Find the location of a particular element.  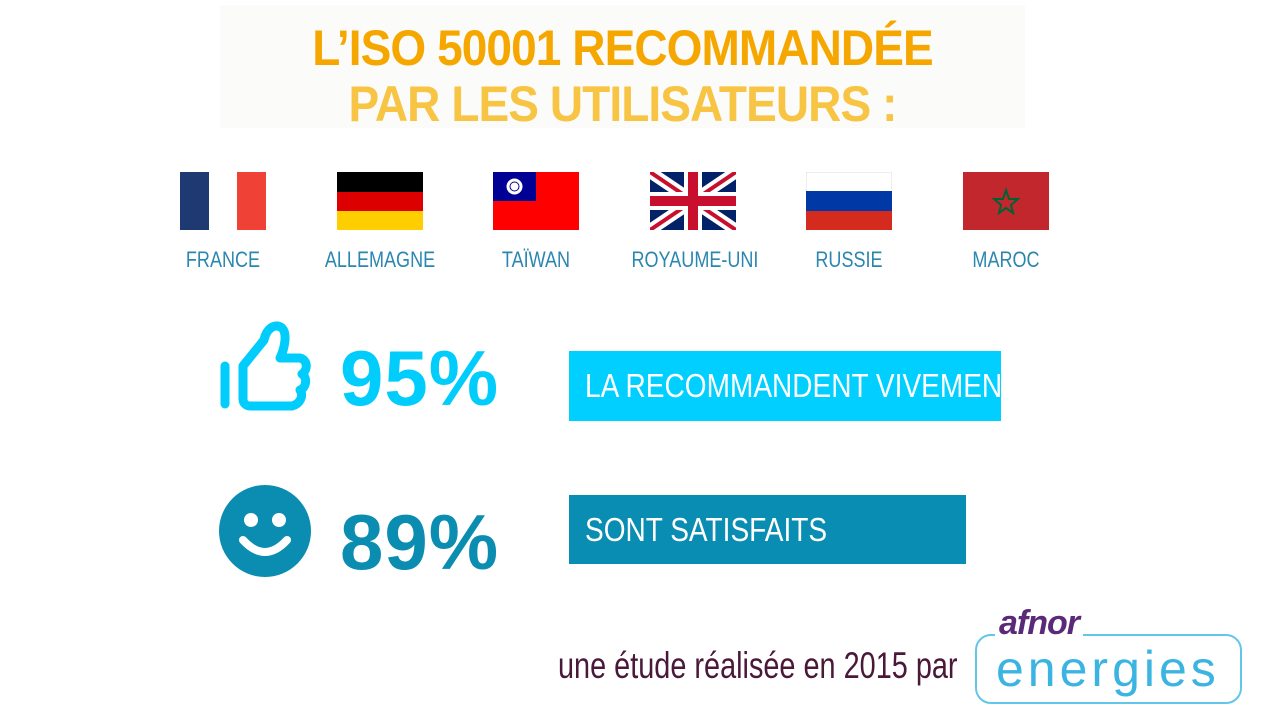

country-label-russie: RUSSIE is located at coordinates (849, 259).